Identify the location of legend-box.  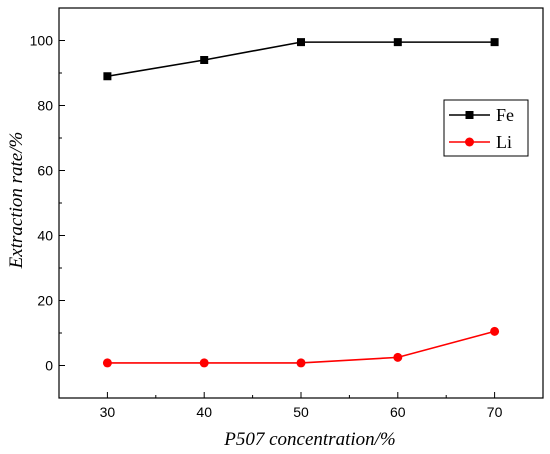
(486, 128).